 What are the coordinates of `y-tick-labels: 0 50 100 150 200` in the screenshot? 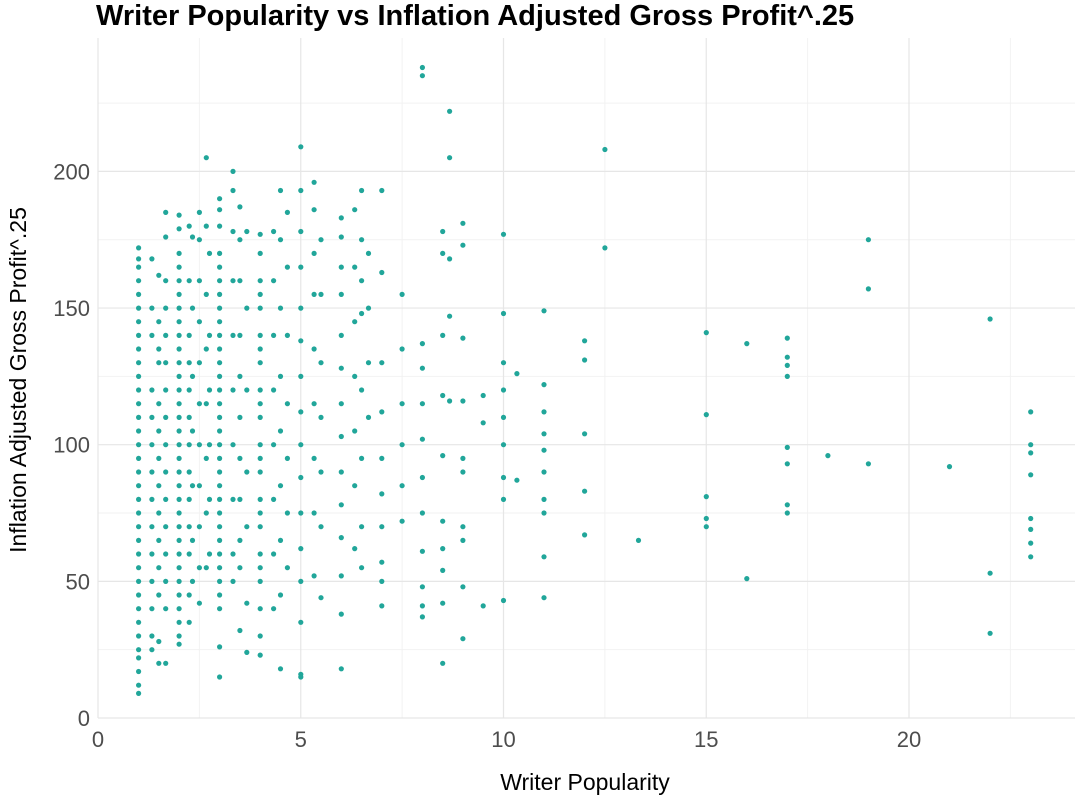 It's located at (71, 445).